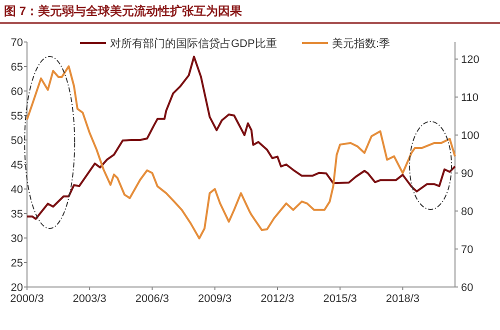 This screenshot has width=500, height=330. Describe the element at coordinates (124, 11) in the screenshot. I see `chart-title: 图 7：美元弱与全球美元流动性扩张互为因果` at that location.